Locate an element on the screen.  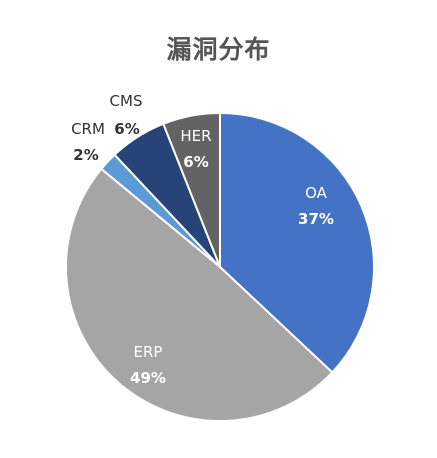
slice-name-erp: ERP is located at coordinates (148, 352).